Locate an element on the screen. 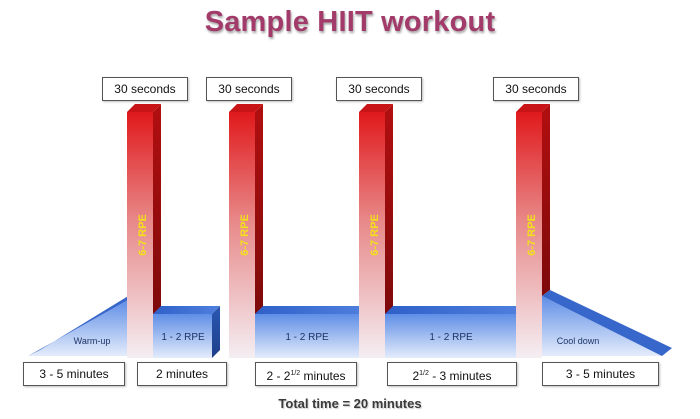 This screenshot has width=700, height=419. rest-label-2: 1 - 2 RPE is located at coordinates (307, 337).